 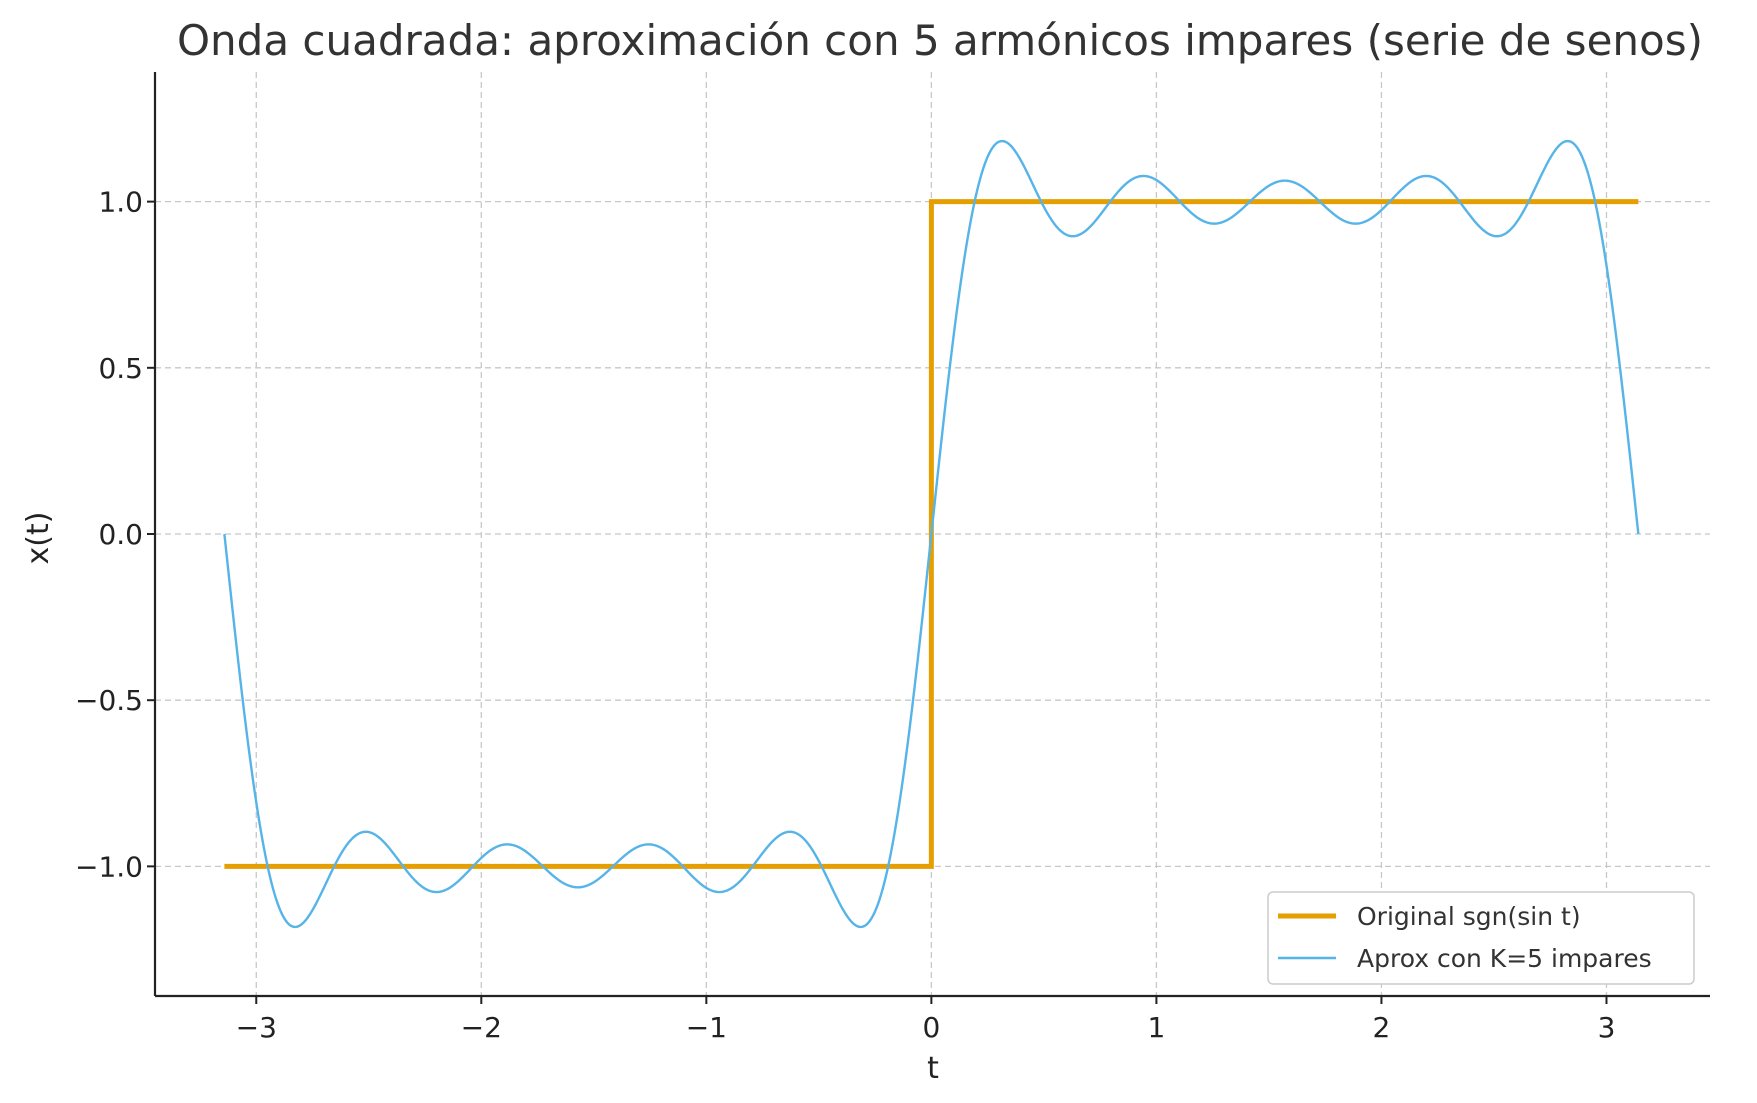 I want to click on x-tick-label: −1, so click(x=706, y=1027).